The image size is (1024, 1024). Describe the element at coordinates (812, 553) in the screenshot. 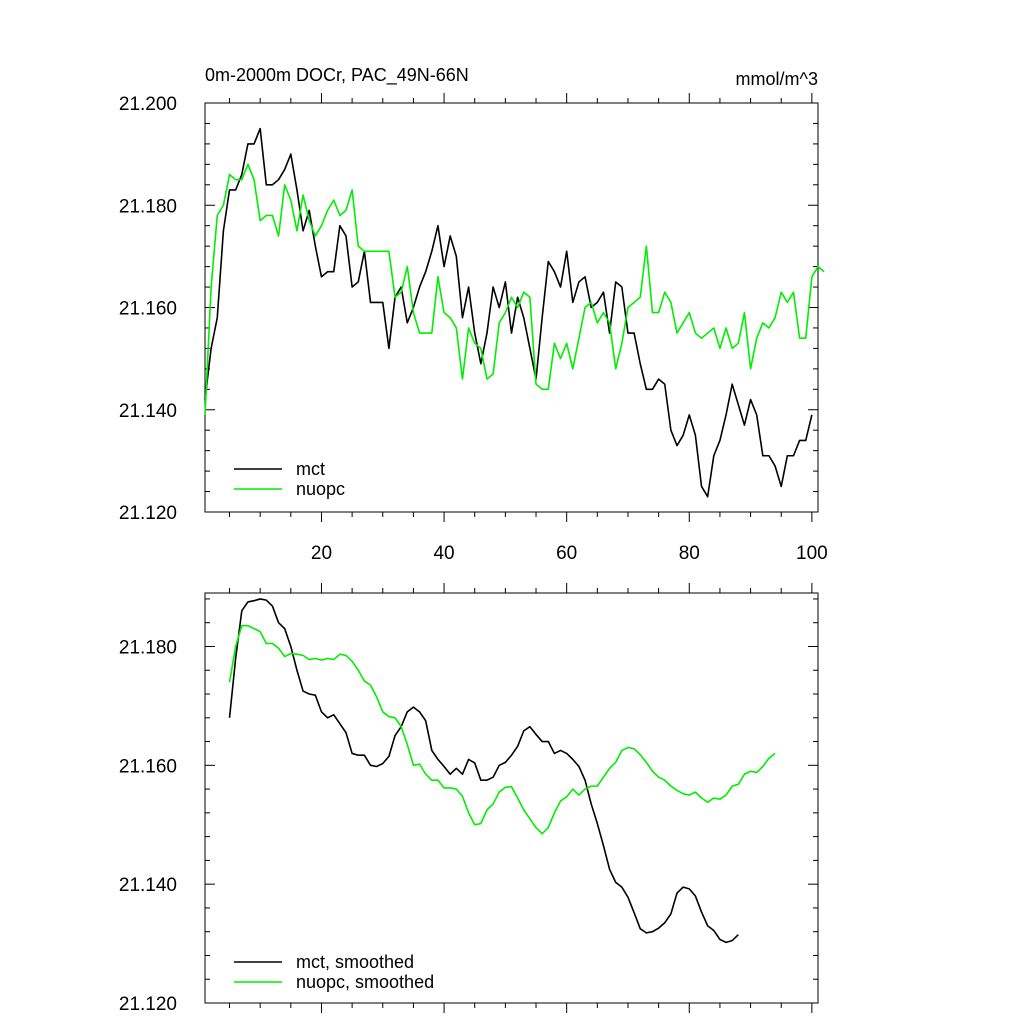

I see `x-tick-label: 100` at that location.